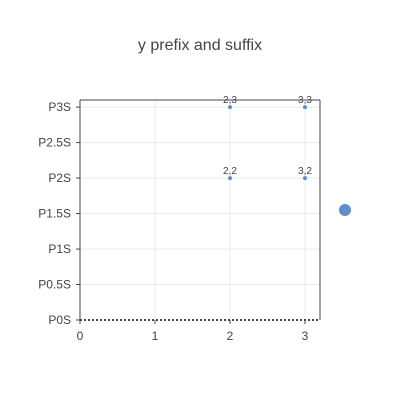 The image size is (400, 400). Describe the element at coordinates (54, 143) in the screenshot. I see `y-tick-label: P2.5S` at that location.